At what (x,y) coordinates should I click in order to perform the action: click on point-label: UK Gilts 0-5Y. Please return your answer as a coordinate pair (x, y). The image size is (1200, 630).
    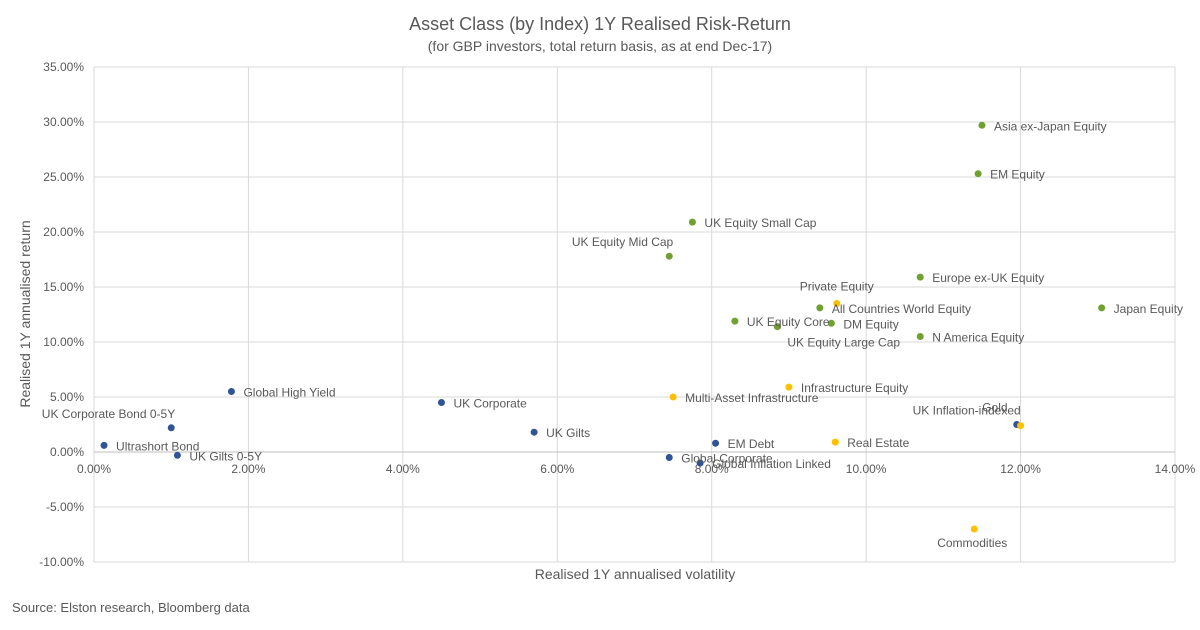
    Looking at the image, I should click on (225, 456).